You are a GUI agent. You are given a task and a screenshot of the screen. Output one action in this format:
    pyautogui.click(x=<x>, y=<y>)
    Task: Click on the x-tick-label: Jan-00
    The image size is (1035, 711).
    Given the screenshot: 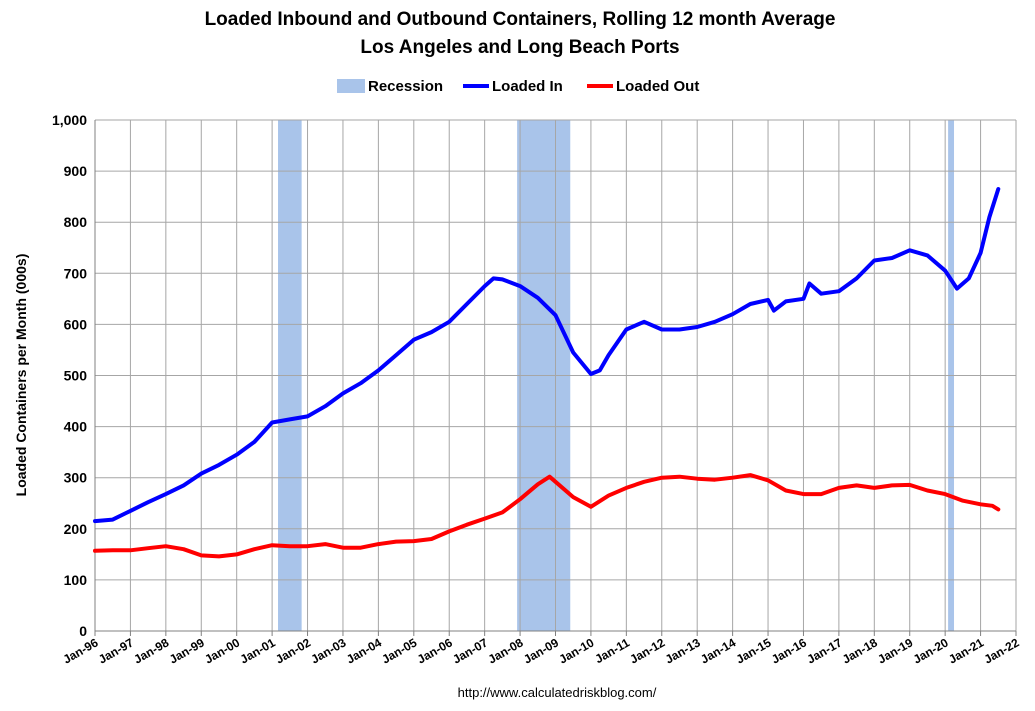 What is the action you would take?
    pyautogui.click(x=222, y=650)
    